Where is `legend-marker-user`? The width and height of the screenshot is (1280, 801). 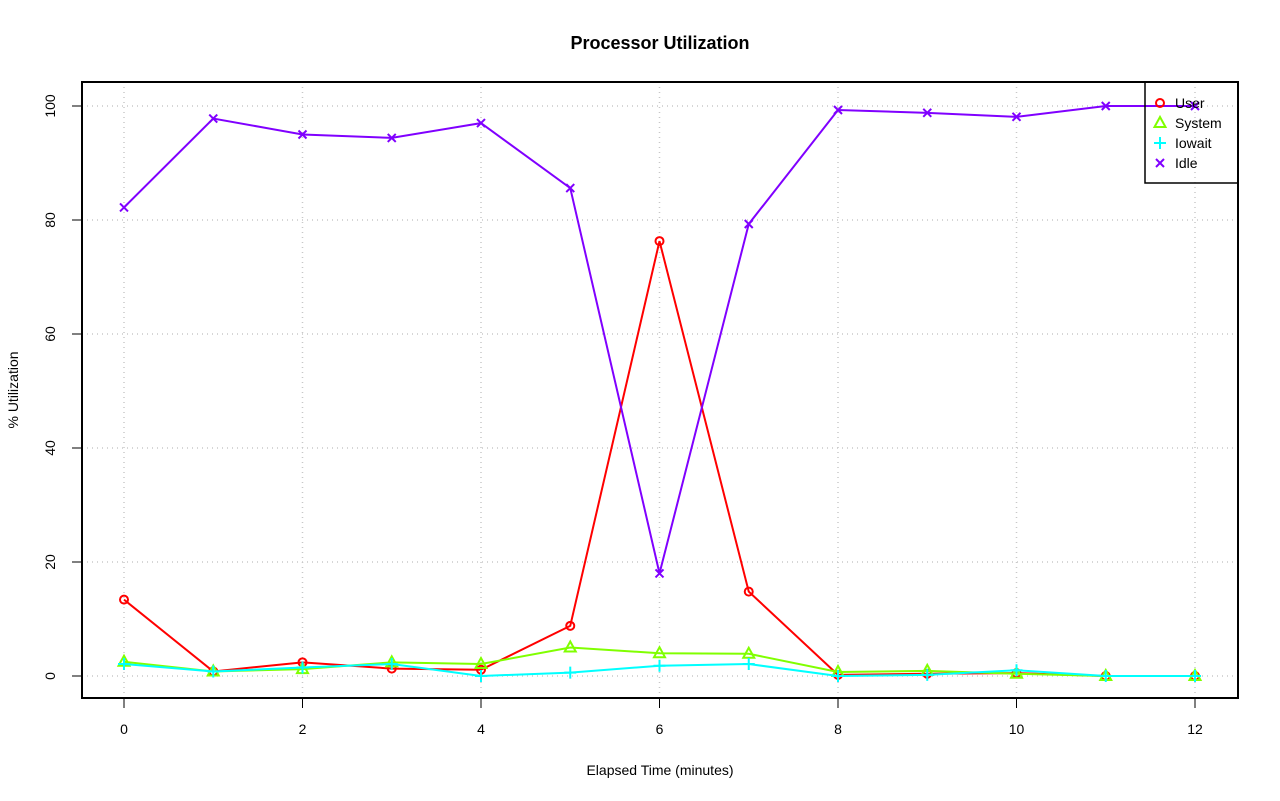 legend-marker-user is located at coordinates (1160, 103).